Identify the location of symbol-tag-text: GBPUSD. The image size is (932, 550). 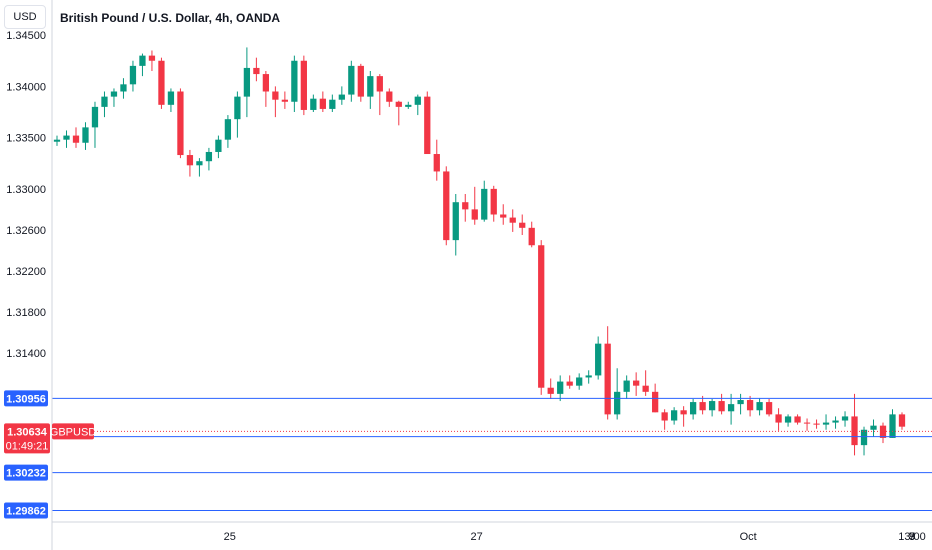
(73, 432).